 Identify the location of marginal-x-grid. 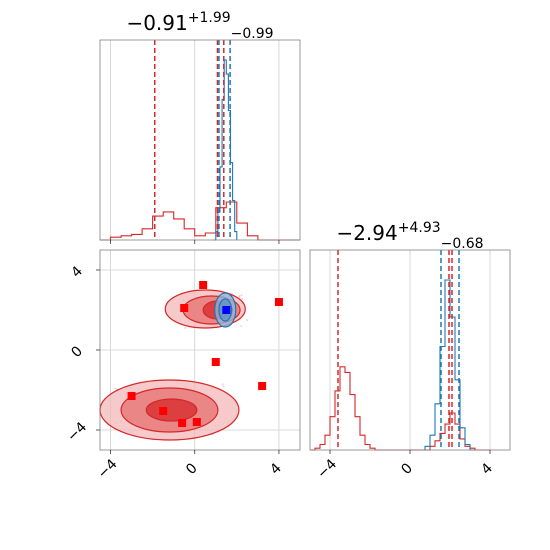
(195, 140).